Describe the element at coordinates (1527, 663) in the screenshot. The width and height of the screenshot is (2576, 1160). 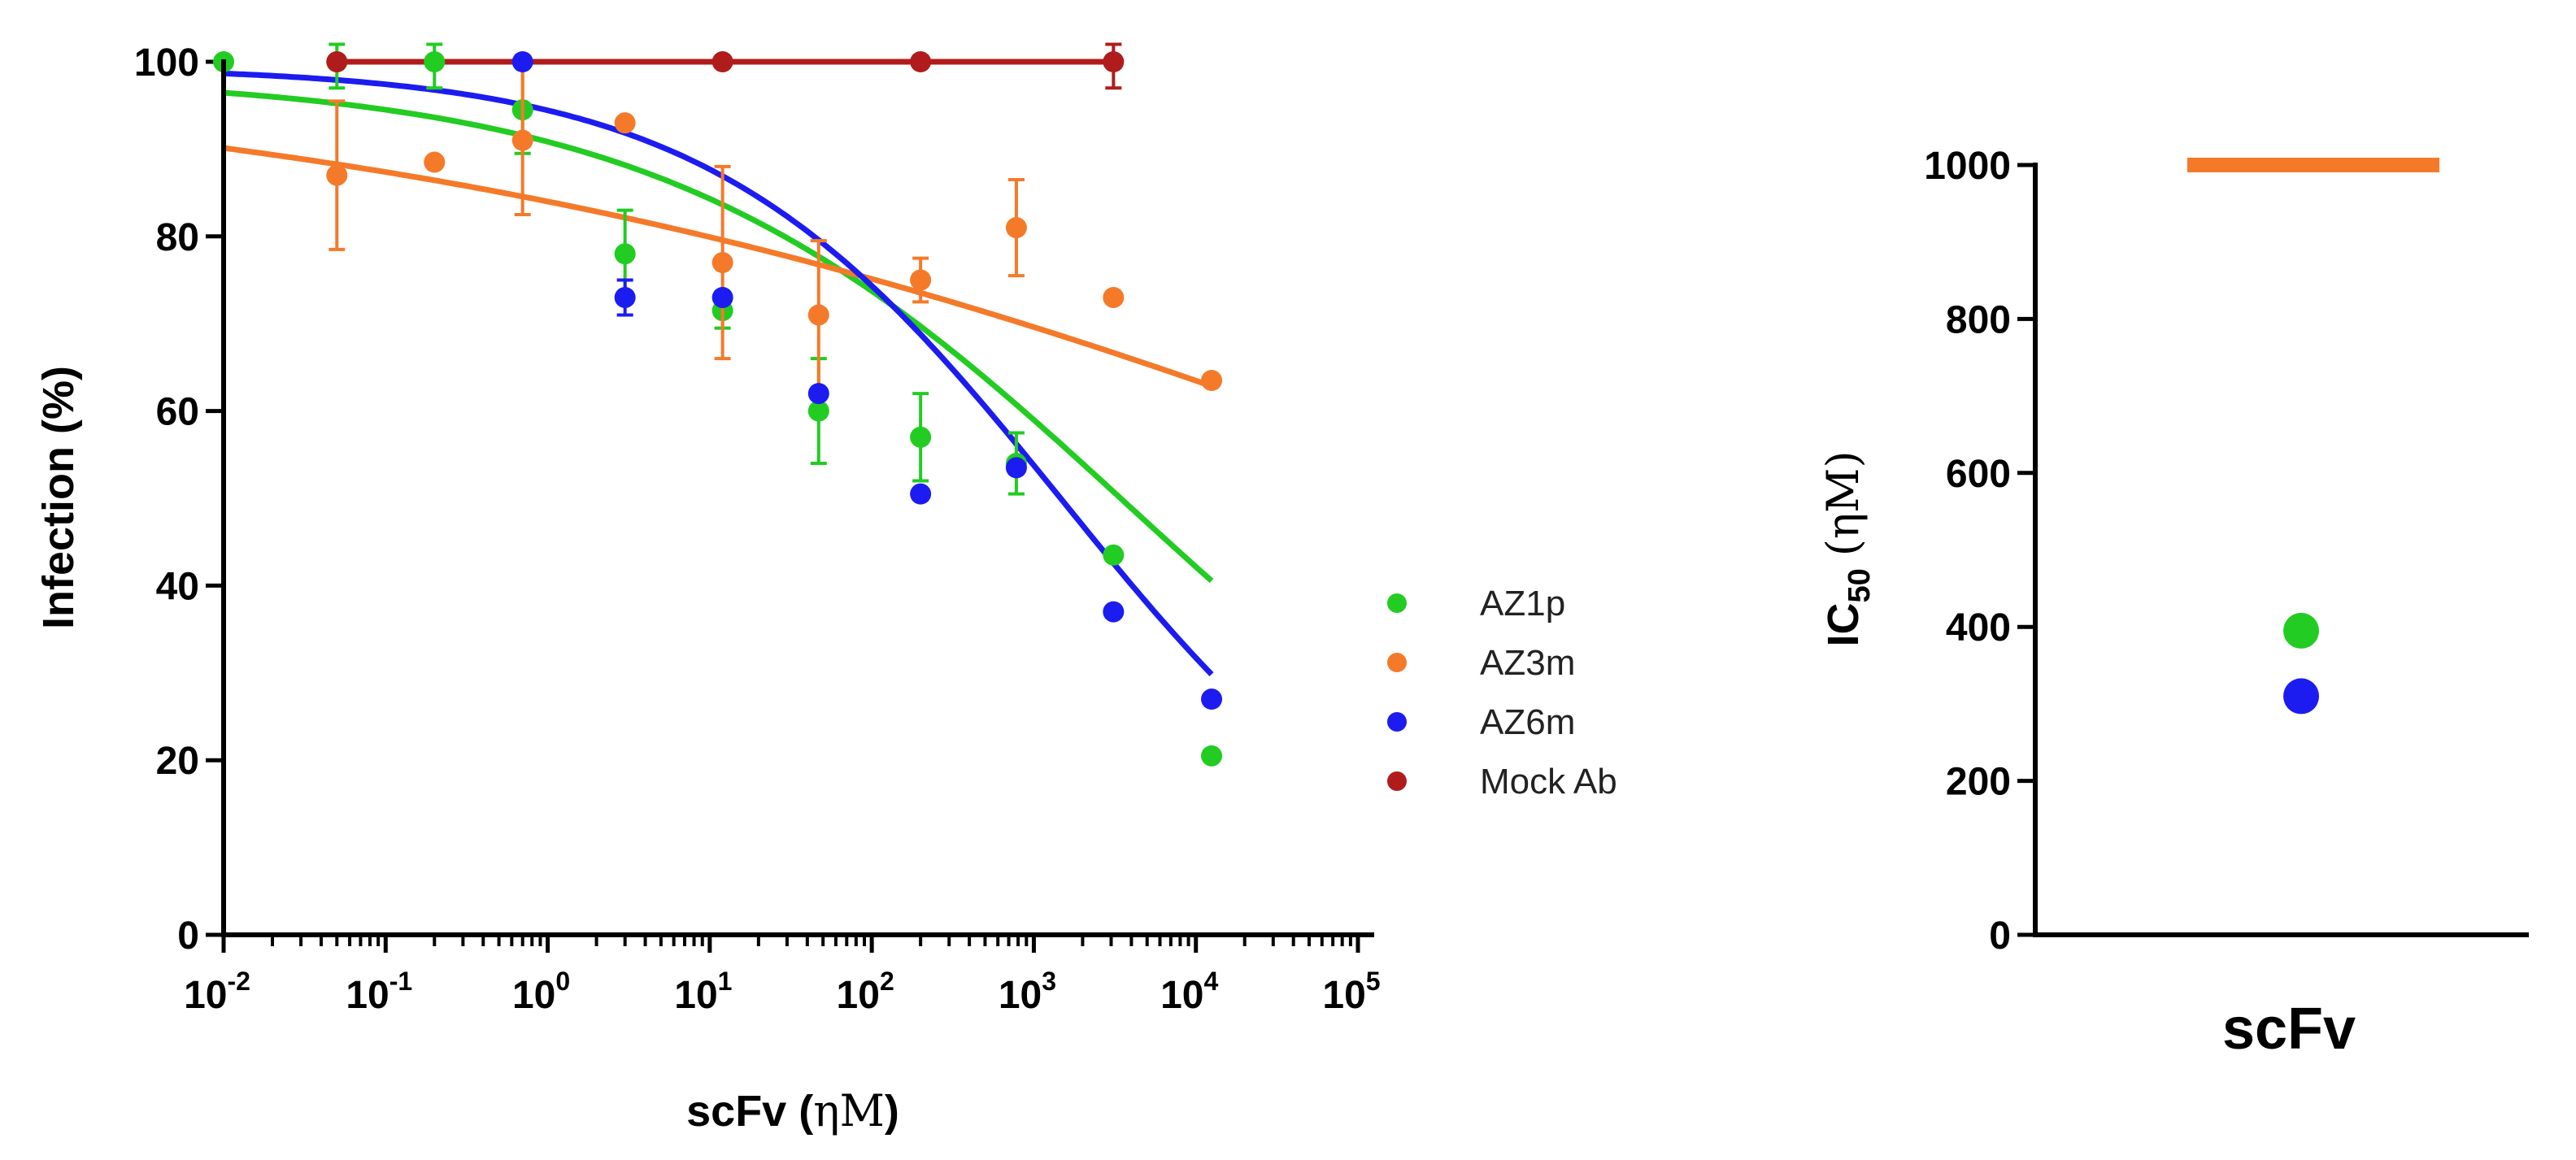
I see `legend-label: AZ3m` at that location.